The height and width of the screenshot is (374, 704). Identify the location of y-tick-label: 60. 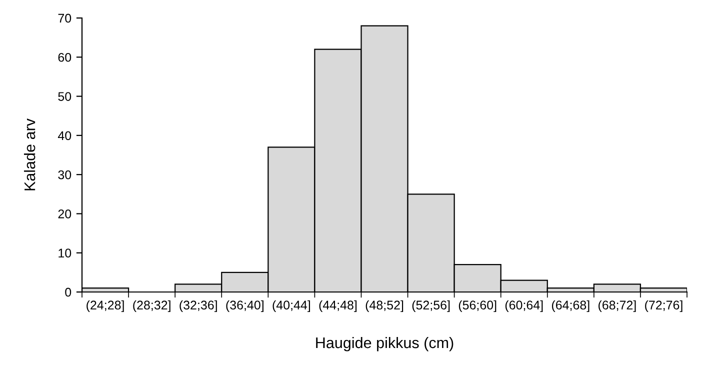
(65, 57).